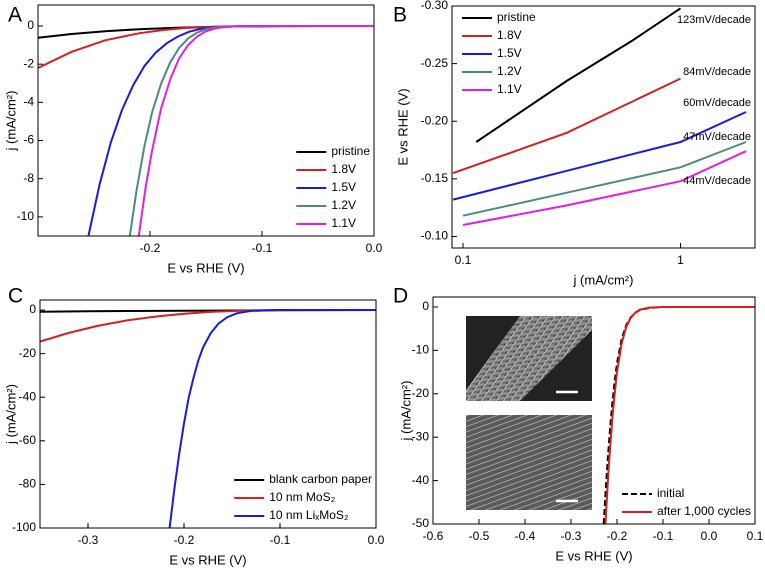  Describe the element at coordinates (529, 358) in the screenshot. I see `sem-inset-top` at that location.